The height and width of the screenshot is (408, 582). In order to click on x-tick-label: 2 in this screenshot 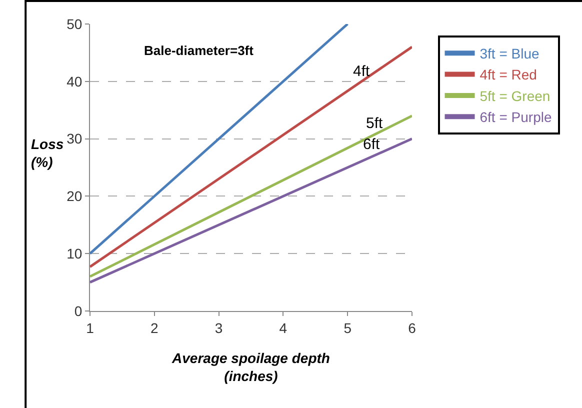, I will do `click(154, 328)`.